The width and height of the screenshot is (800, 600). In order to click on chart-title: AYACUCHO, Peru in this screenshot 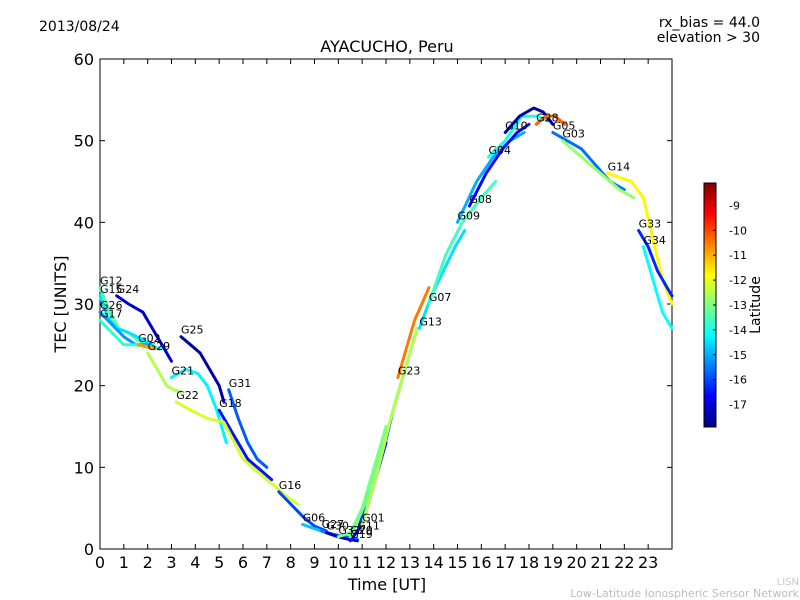, I will do `click(386, 46)`.